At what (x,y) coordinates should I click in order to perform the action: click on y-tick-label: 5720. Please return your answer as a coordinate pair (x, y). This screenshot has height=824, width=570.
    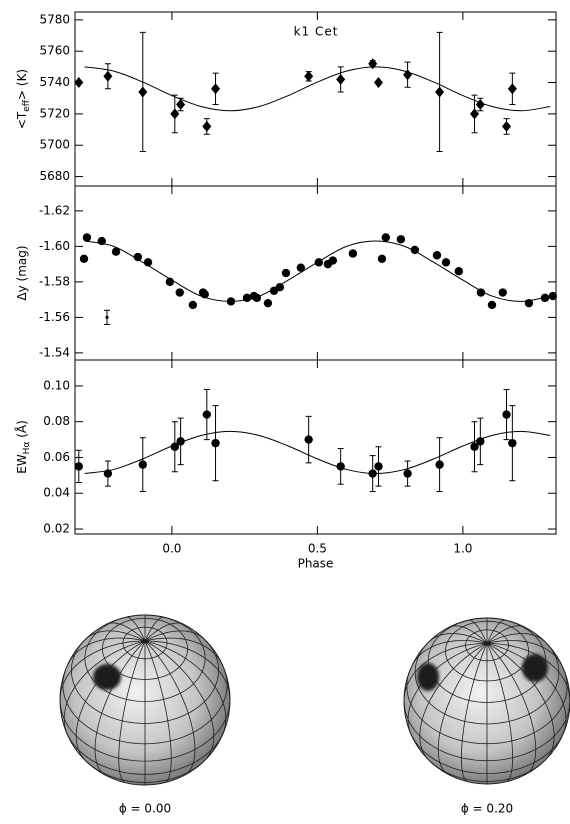
    Looking at the image, I should click on (54, 113).